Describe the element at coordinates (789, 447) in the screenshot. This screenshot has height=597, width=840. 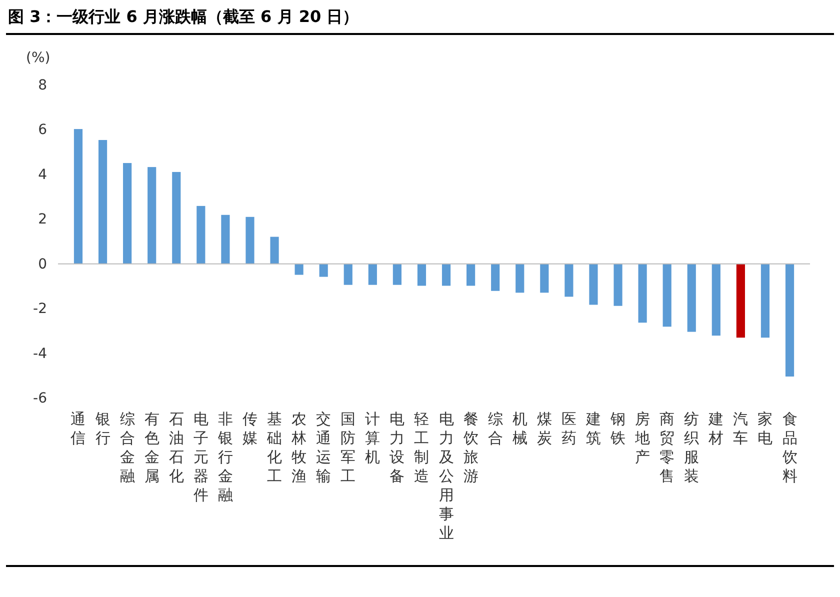
I see `x-tick-label: 食品饮料` at that location.